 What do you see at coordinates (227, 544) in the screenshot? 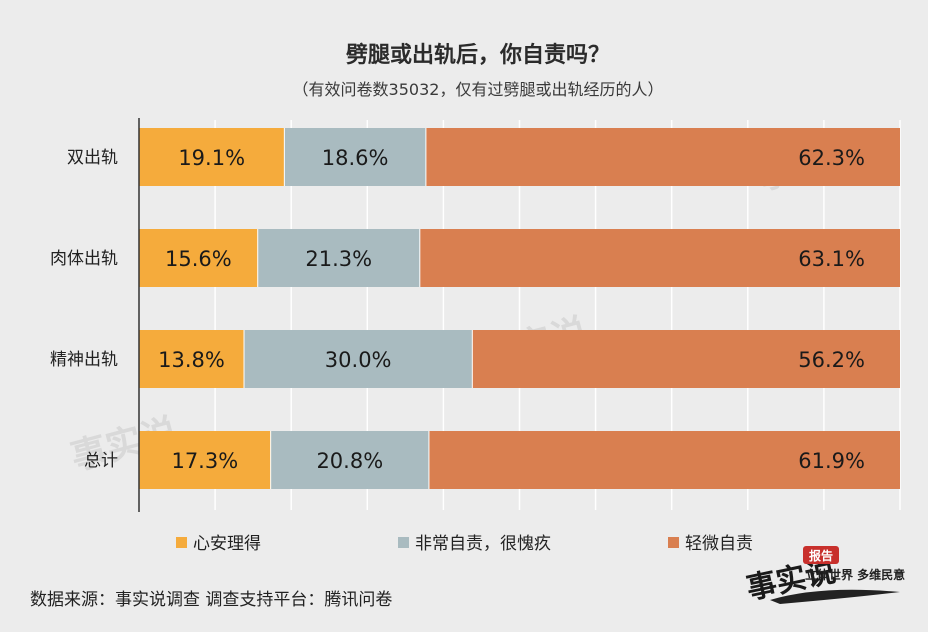
I see `legend-label: 心安理得` at bounding box center [227, 544].